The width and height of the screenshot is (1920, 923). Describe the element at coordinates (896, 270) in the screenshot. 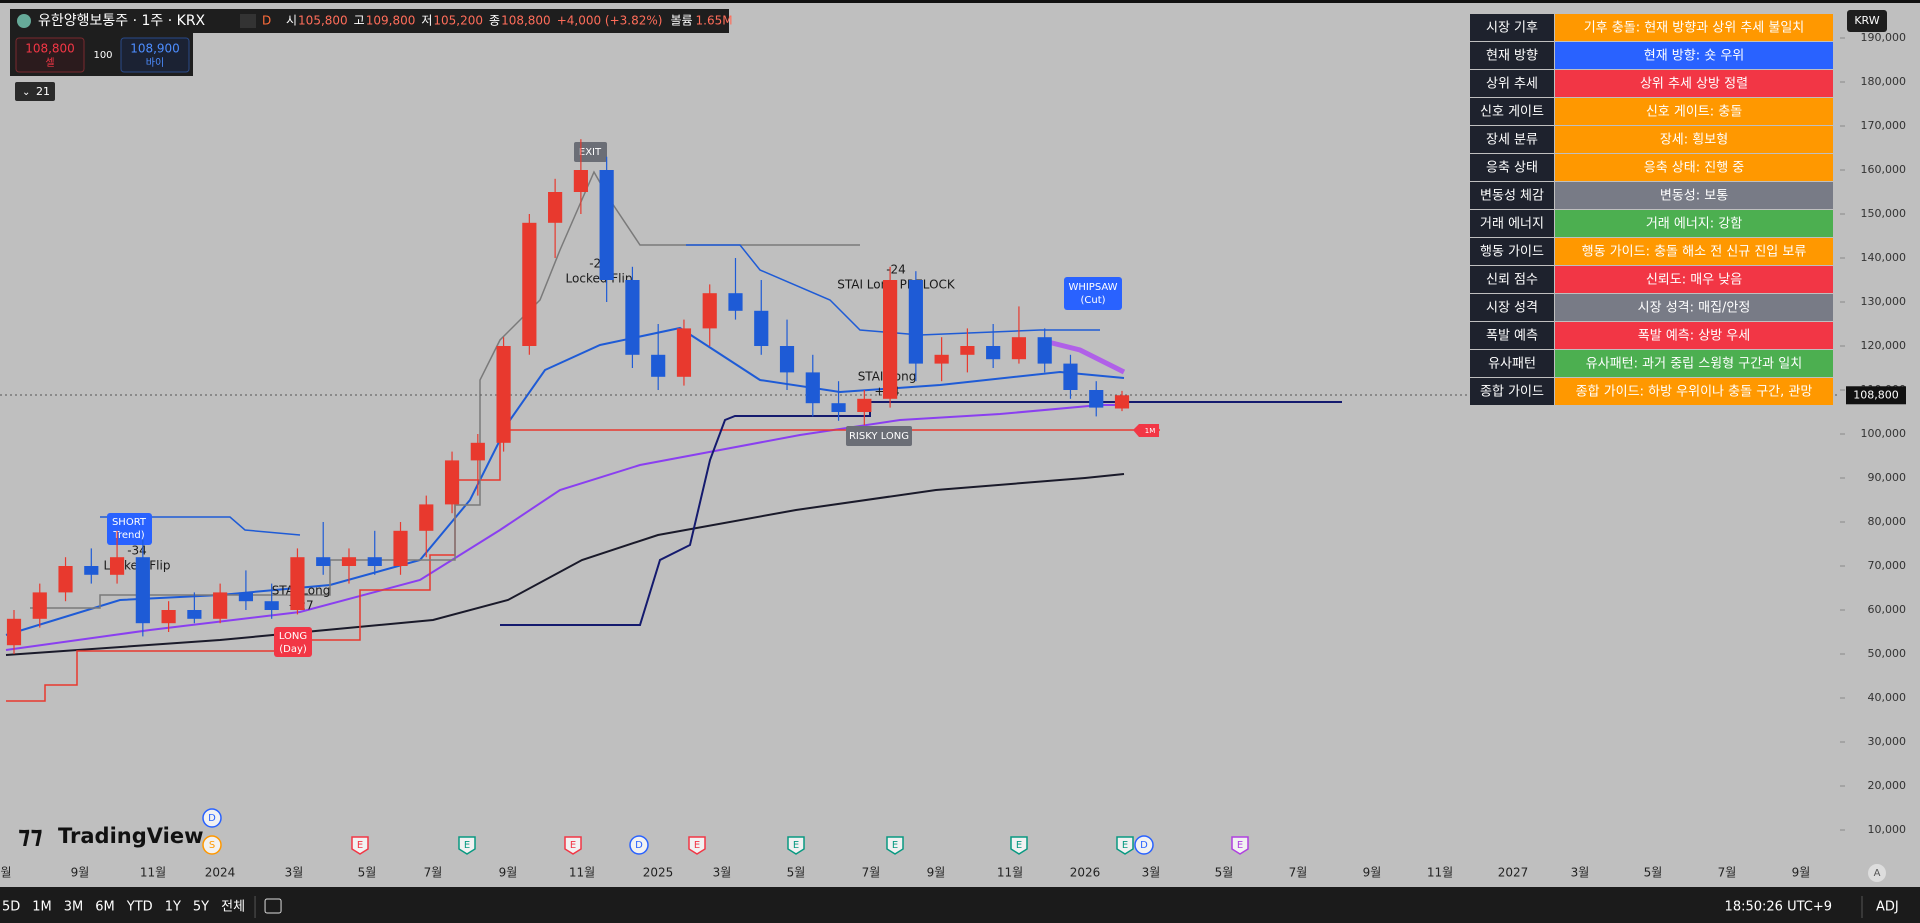

I see `prelock-score: -24` at that location.